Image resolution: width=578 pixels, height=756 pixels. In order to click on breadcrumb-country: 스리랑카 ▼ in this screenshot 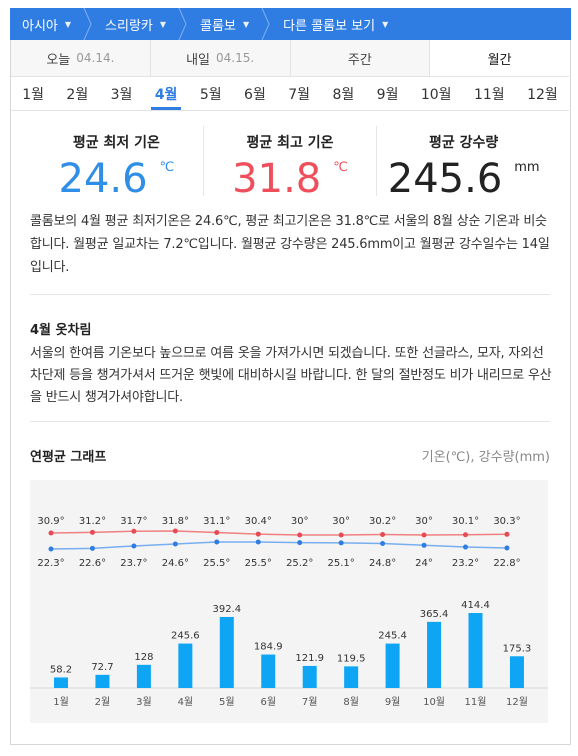, I will do `click(135, 24)`.